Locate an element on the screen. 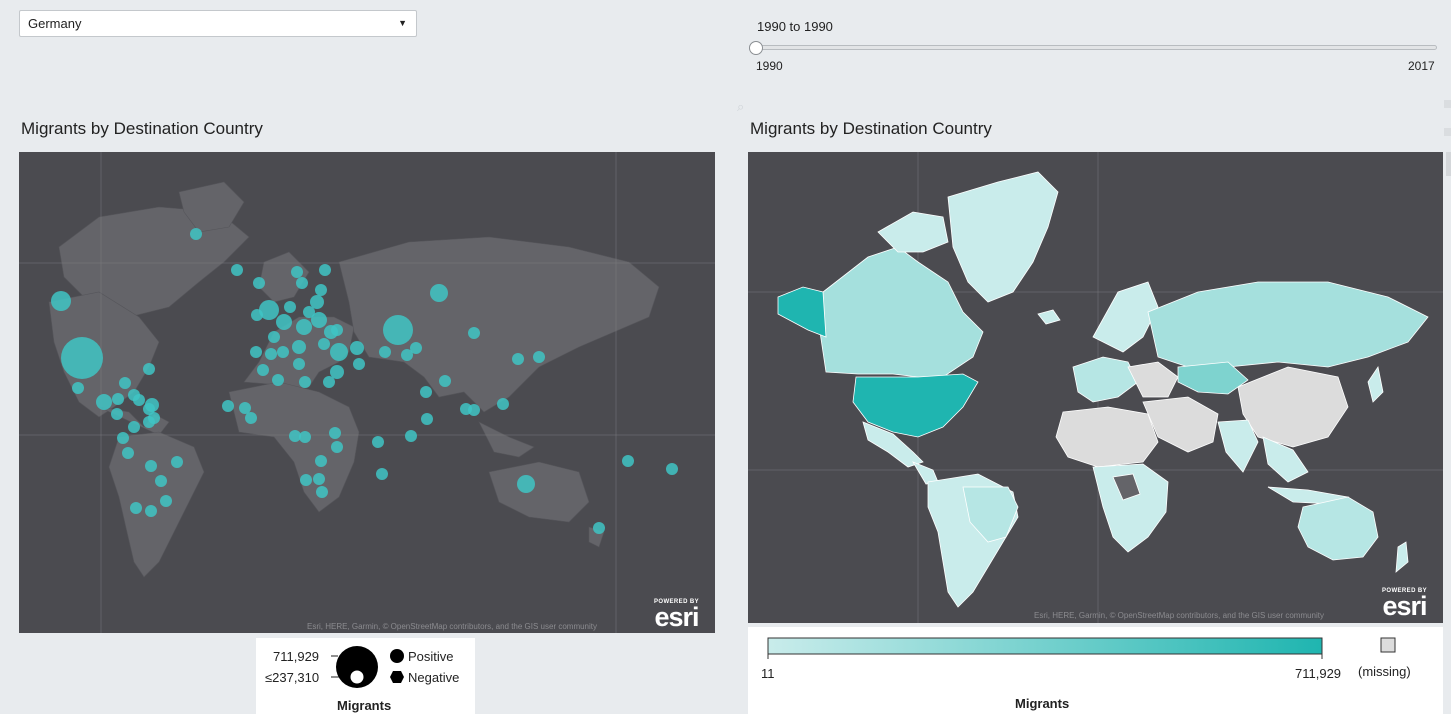 This screenshot has height=714, width=1451. panel-toolbar-edge is located at coordinates (1446, 140).